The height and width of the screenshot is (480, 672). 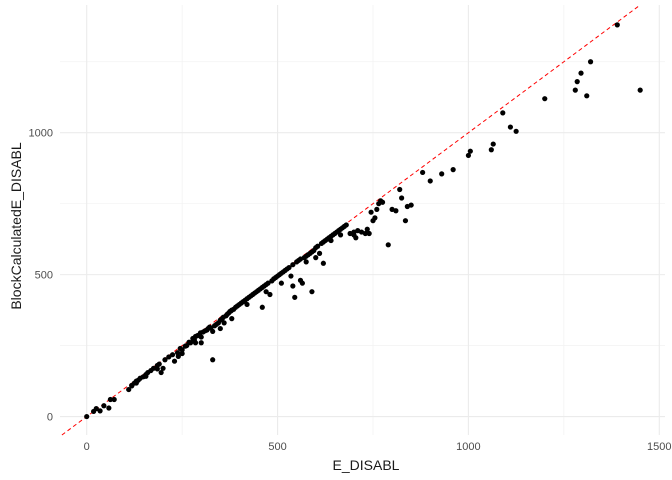 What do you see at coordinates (468, 447) in the screenshot?
I see `x-tick-label: 1000` at bounding box center [468, 447].